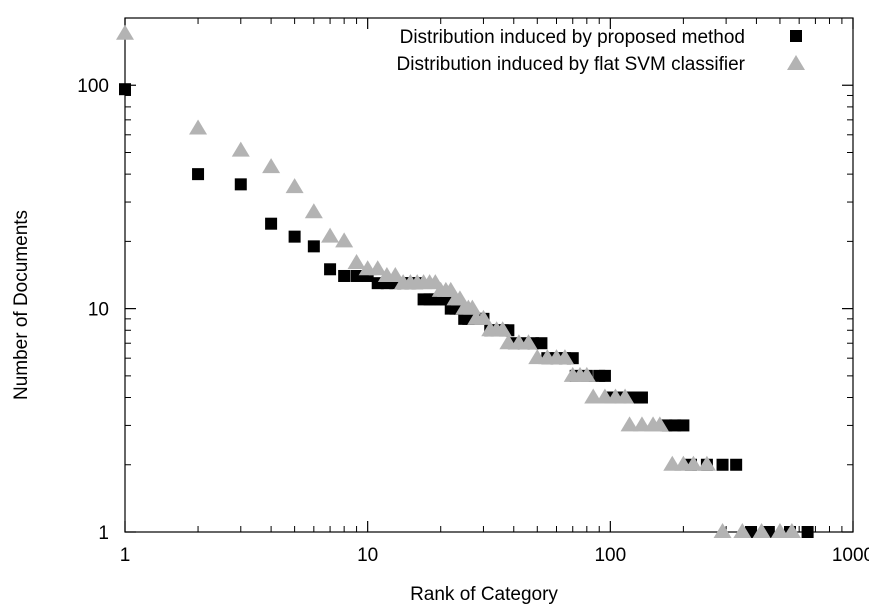 The width and height of the screenshot is (869, 608). I want to click on x-tick-label: 1, so click(125, 555).